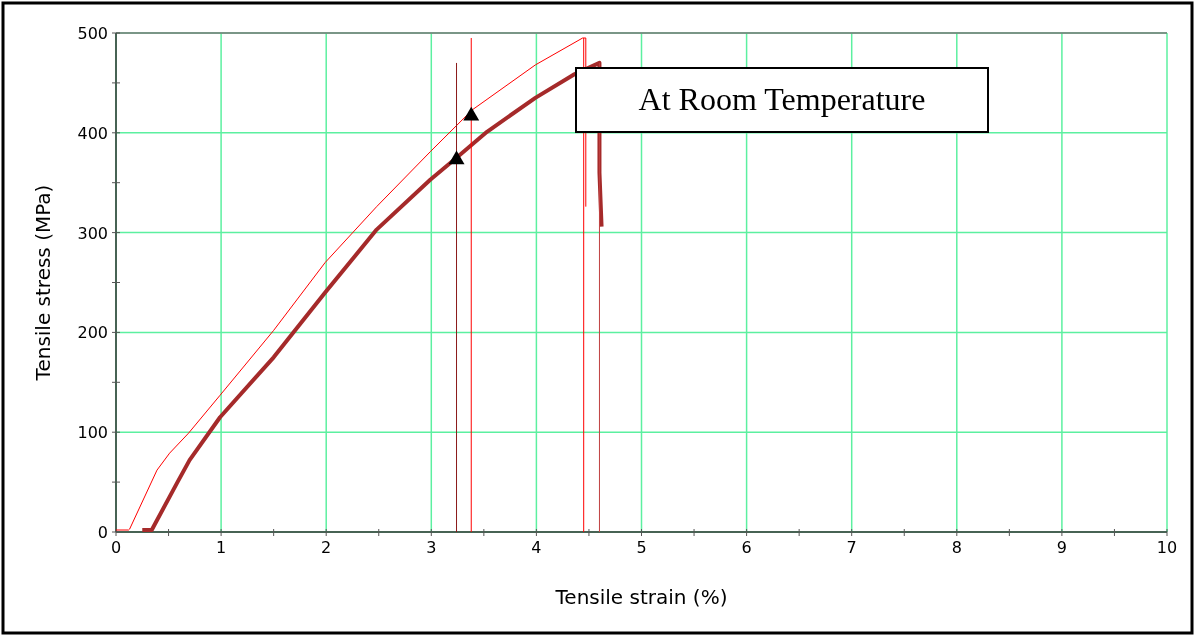 The image size is (1195, 636). What do you see at coordinates (536, 547) in the screenshot?
I see `x-tick-label: 4` at bounding box center [536, 547].